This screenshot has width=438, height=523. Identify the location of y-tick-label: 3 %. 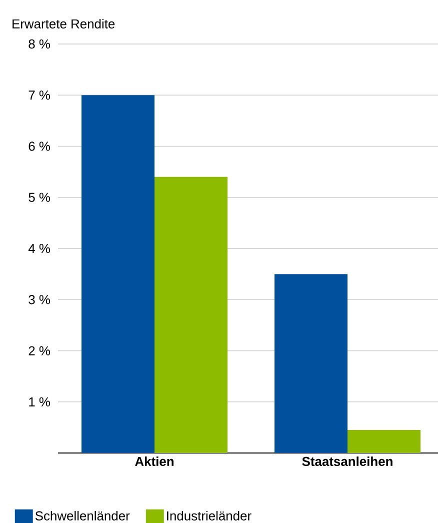
(39, 299).